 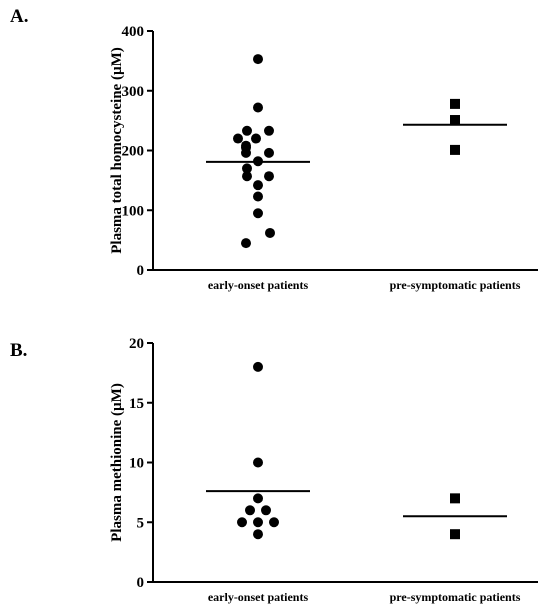 I want to click on y-tick-label: 300, so click(x=133, y=92).